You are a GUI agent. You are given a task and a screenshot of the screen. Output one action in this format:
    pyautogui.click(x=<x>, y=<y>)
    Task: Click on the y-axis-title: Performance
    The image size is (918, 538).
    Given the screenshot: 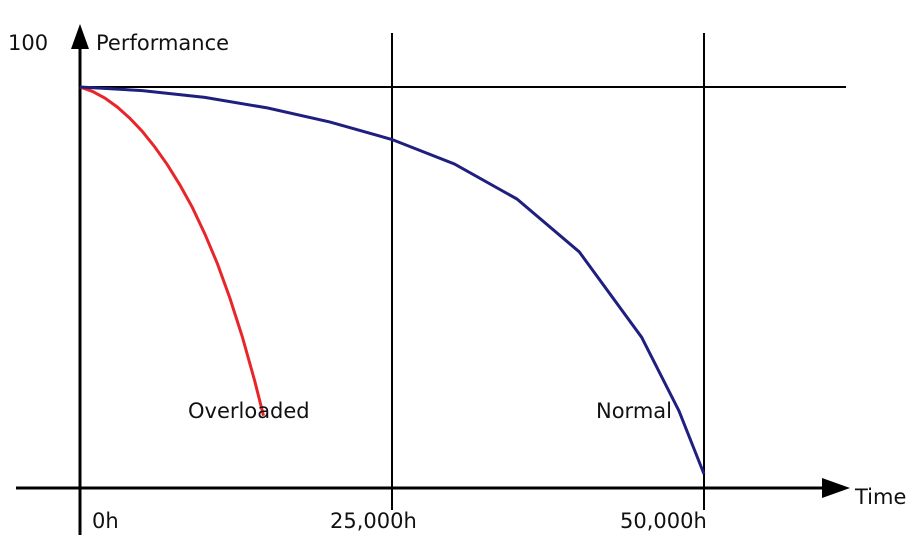 What is the action you would take?
    pyautogui.click(x=162, y=43)
    